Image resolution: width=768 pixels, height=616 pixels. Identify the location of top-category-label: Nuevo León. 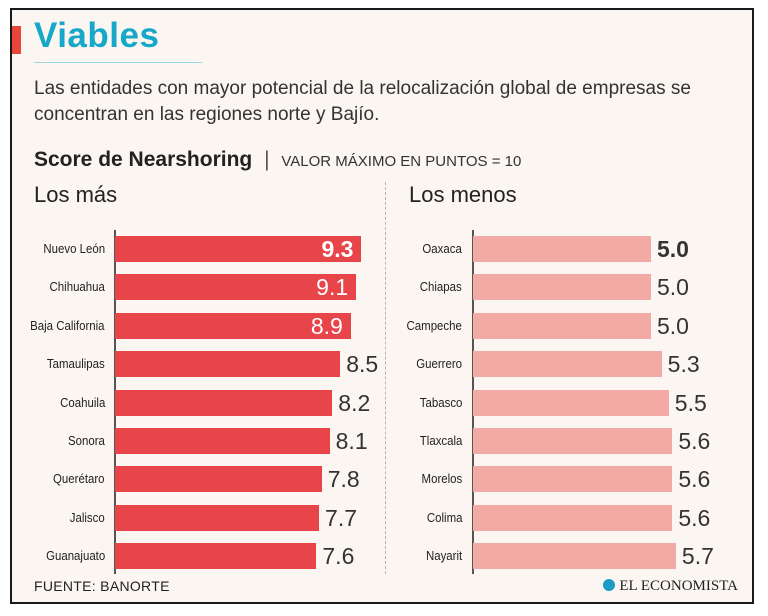
(74, 248).